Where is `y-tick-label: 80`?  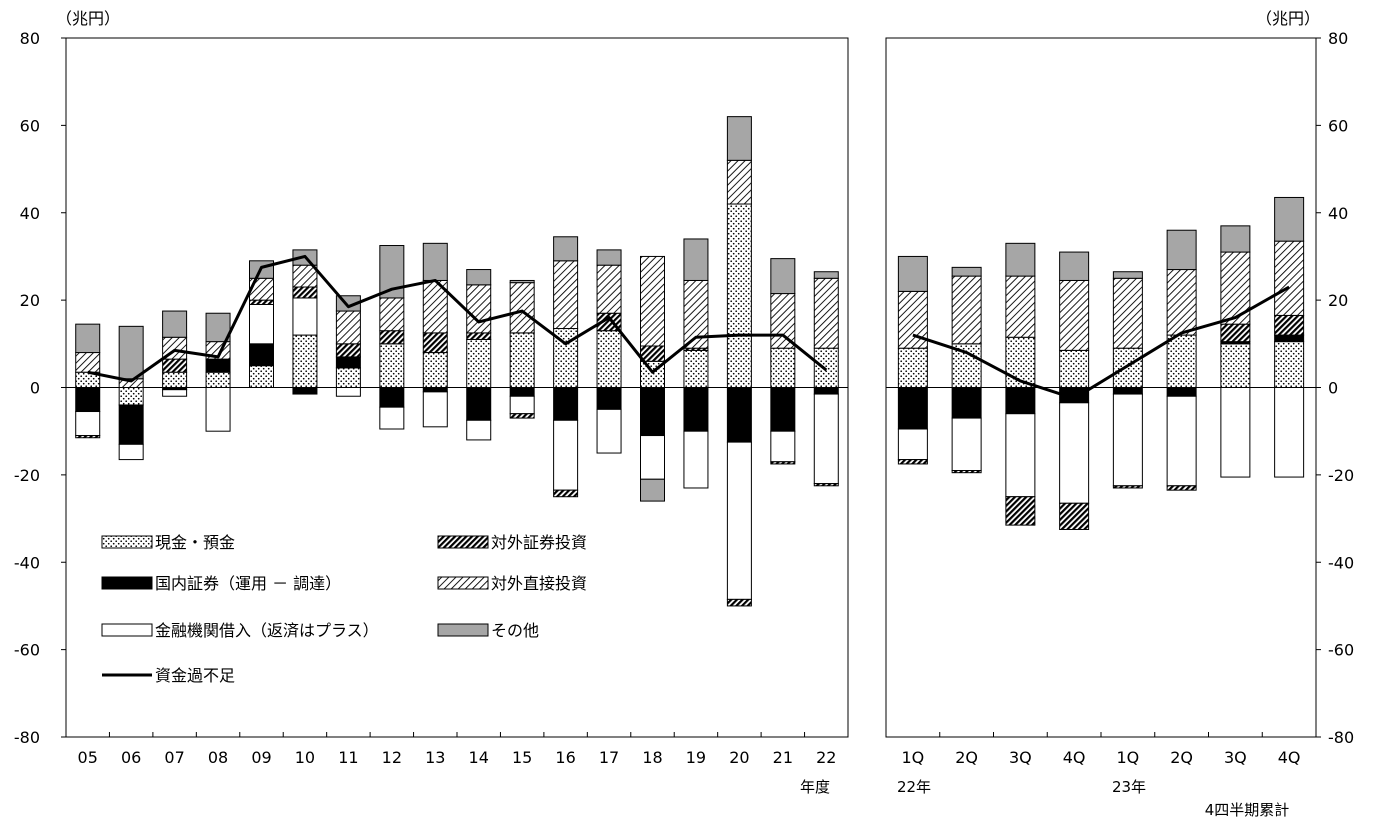
y-tick-label: 80 is located at coordinates (1338, 38).